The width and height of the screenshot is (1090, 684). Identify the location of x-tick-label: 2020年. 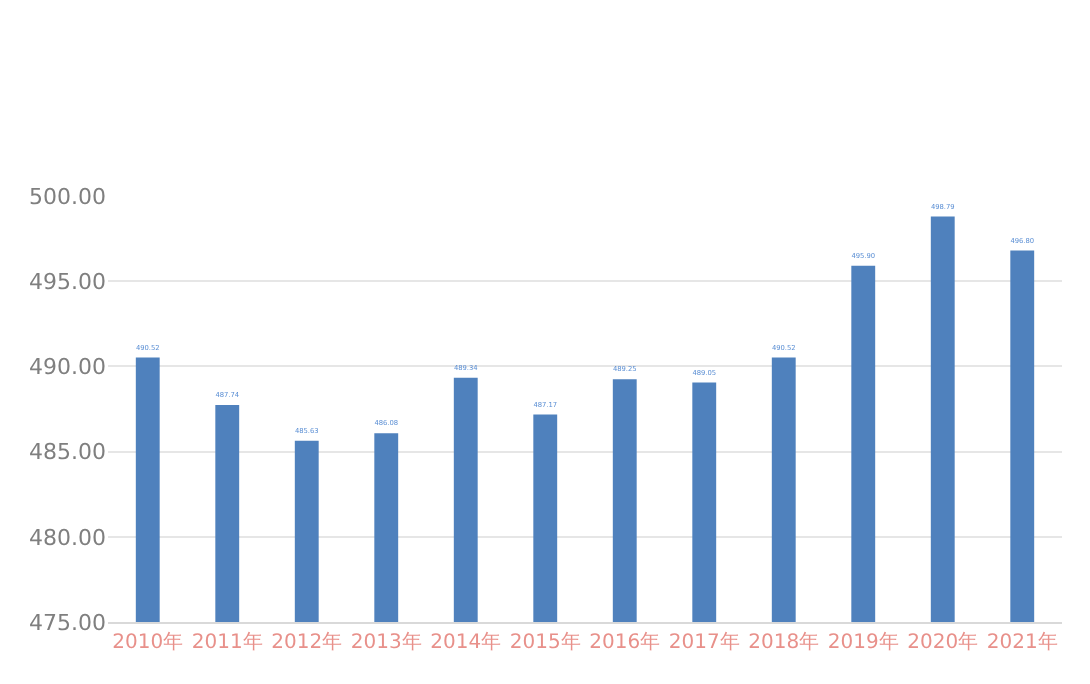
(943, 642).